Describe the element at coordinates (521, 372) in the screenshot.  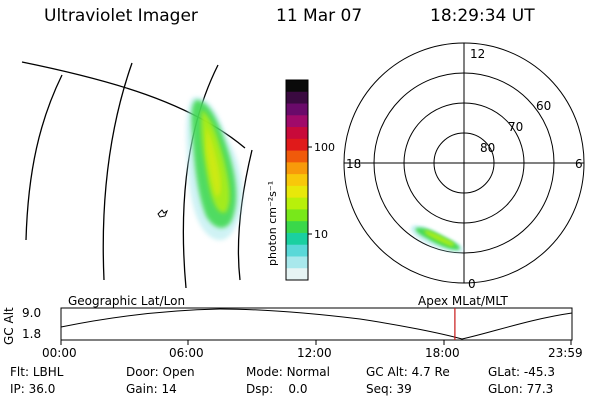
I see `info-glat: GLat: -45.3` at that location.